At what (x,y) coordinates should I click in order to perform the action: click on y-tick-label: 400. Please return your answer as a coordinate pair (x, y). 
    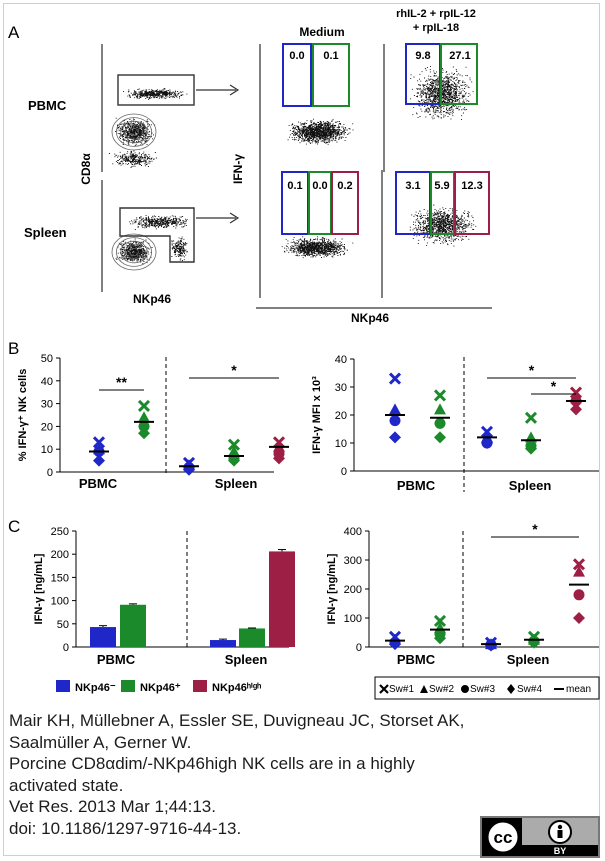
    Looking at the image, I should click on (353, 532).